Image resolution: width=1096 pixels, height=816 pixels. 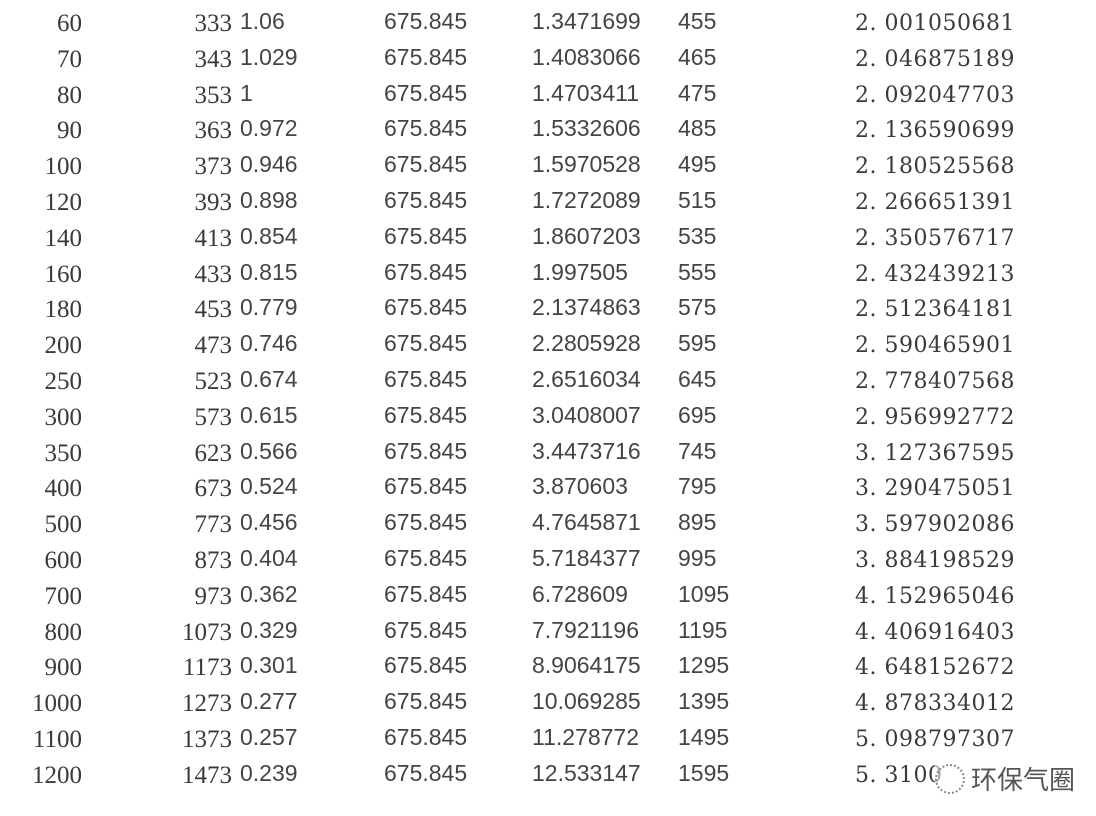 What do you see at coordinates (586, 235) in the screenshot?
I see `table-cell: 1.8607203` at bounding box center [586, 235].